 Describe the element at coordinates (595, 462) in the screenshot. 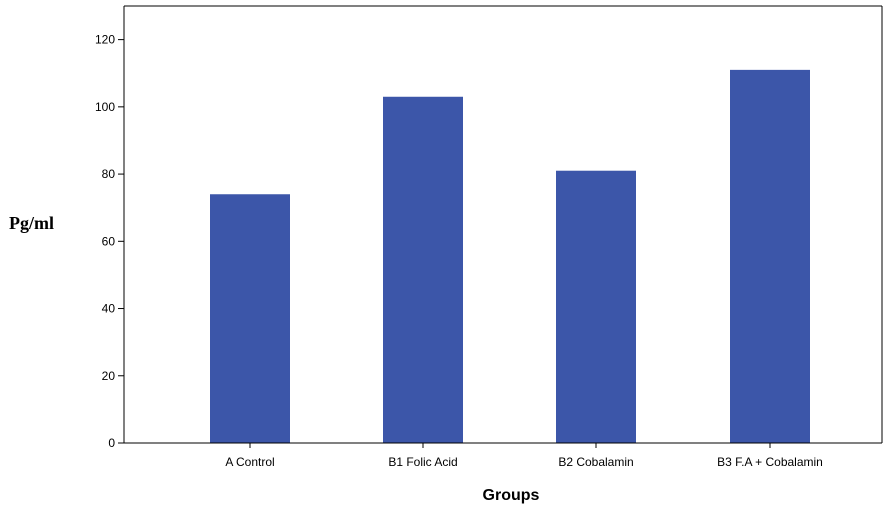

I see `x-tick-label: B2 Cobalamin` at that location.